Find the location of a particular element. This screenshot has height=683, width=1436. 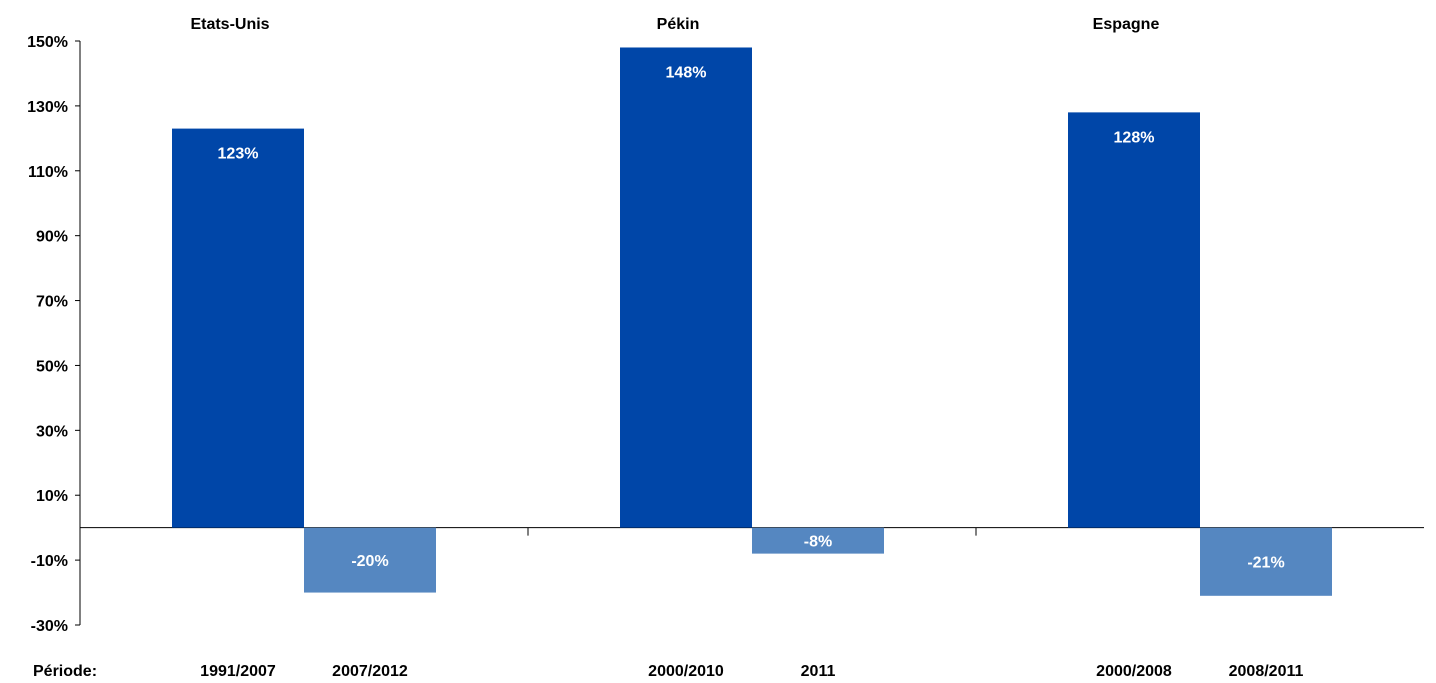

data-label: -21% is located at coordinates (1265, 563).